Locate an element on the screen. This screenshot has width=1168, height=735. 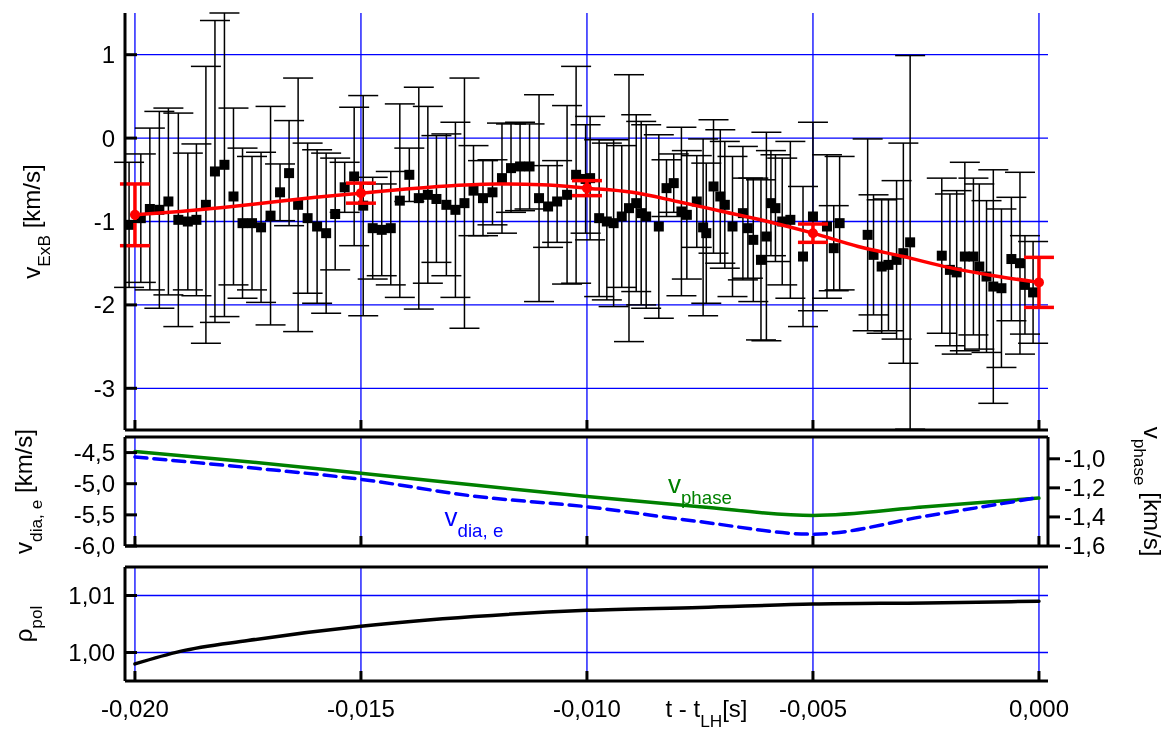
y-tick-label: -4,5 is located at coordinates (94, 452).